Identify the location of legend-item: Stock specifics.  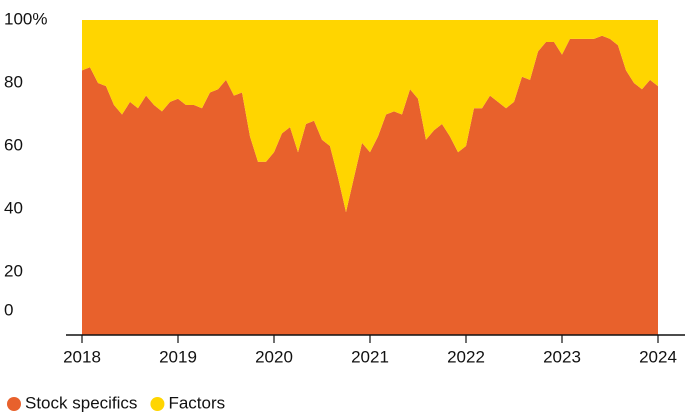
(72, 402).